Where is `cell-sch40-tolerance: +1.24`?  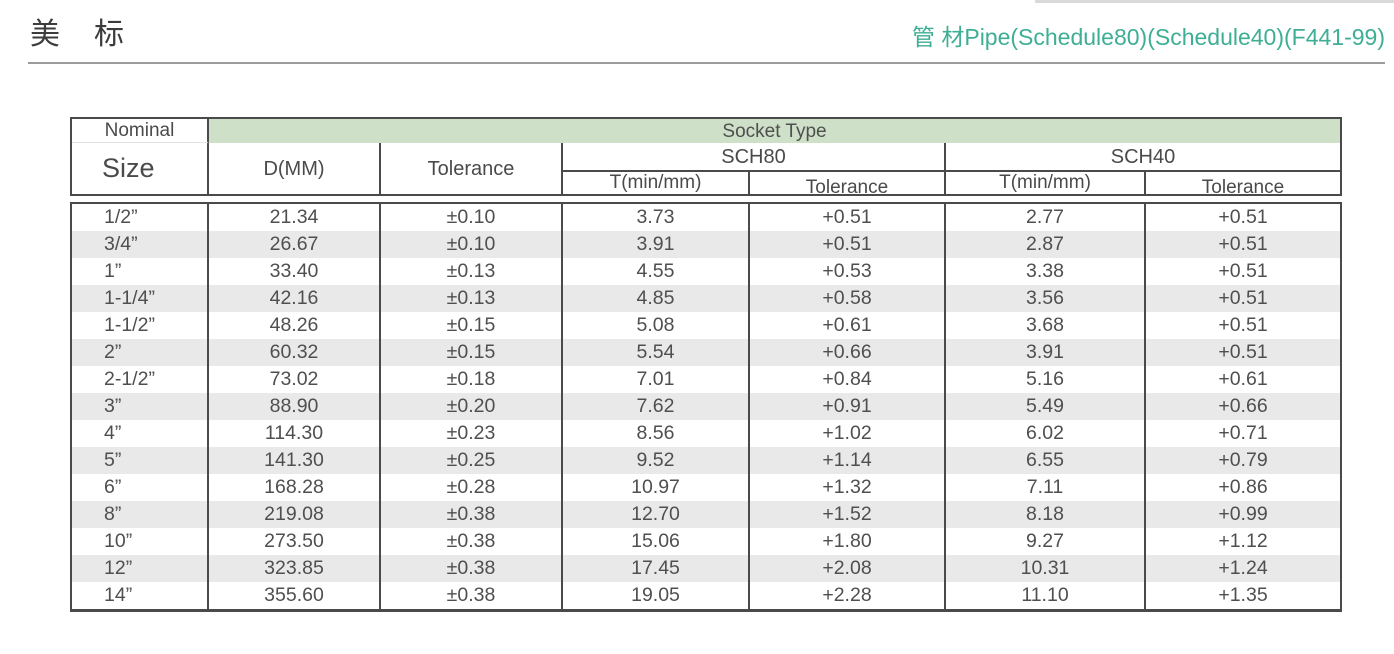 cell-sch40-tolerance: +1.24 is located at coordinates (1243, 567).